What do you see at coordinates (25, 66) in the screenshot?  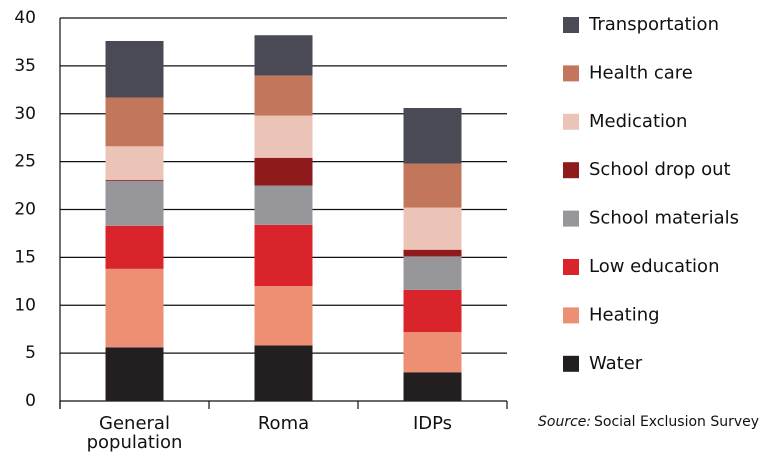 I see `y-tick-label: 35` at bounding box center [25, 66].